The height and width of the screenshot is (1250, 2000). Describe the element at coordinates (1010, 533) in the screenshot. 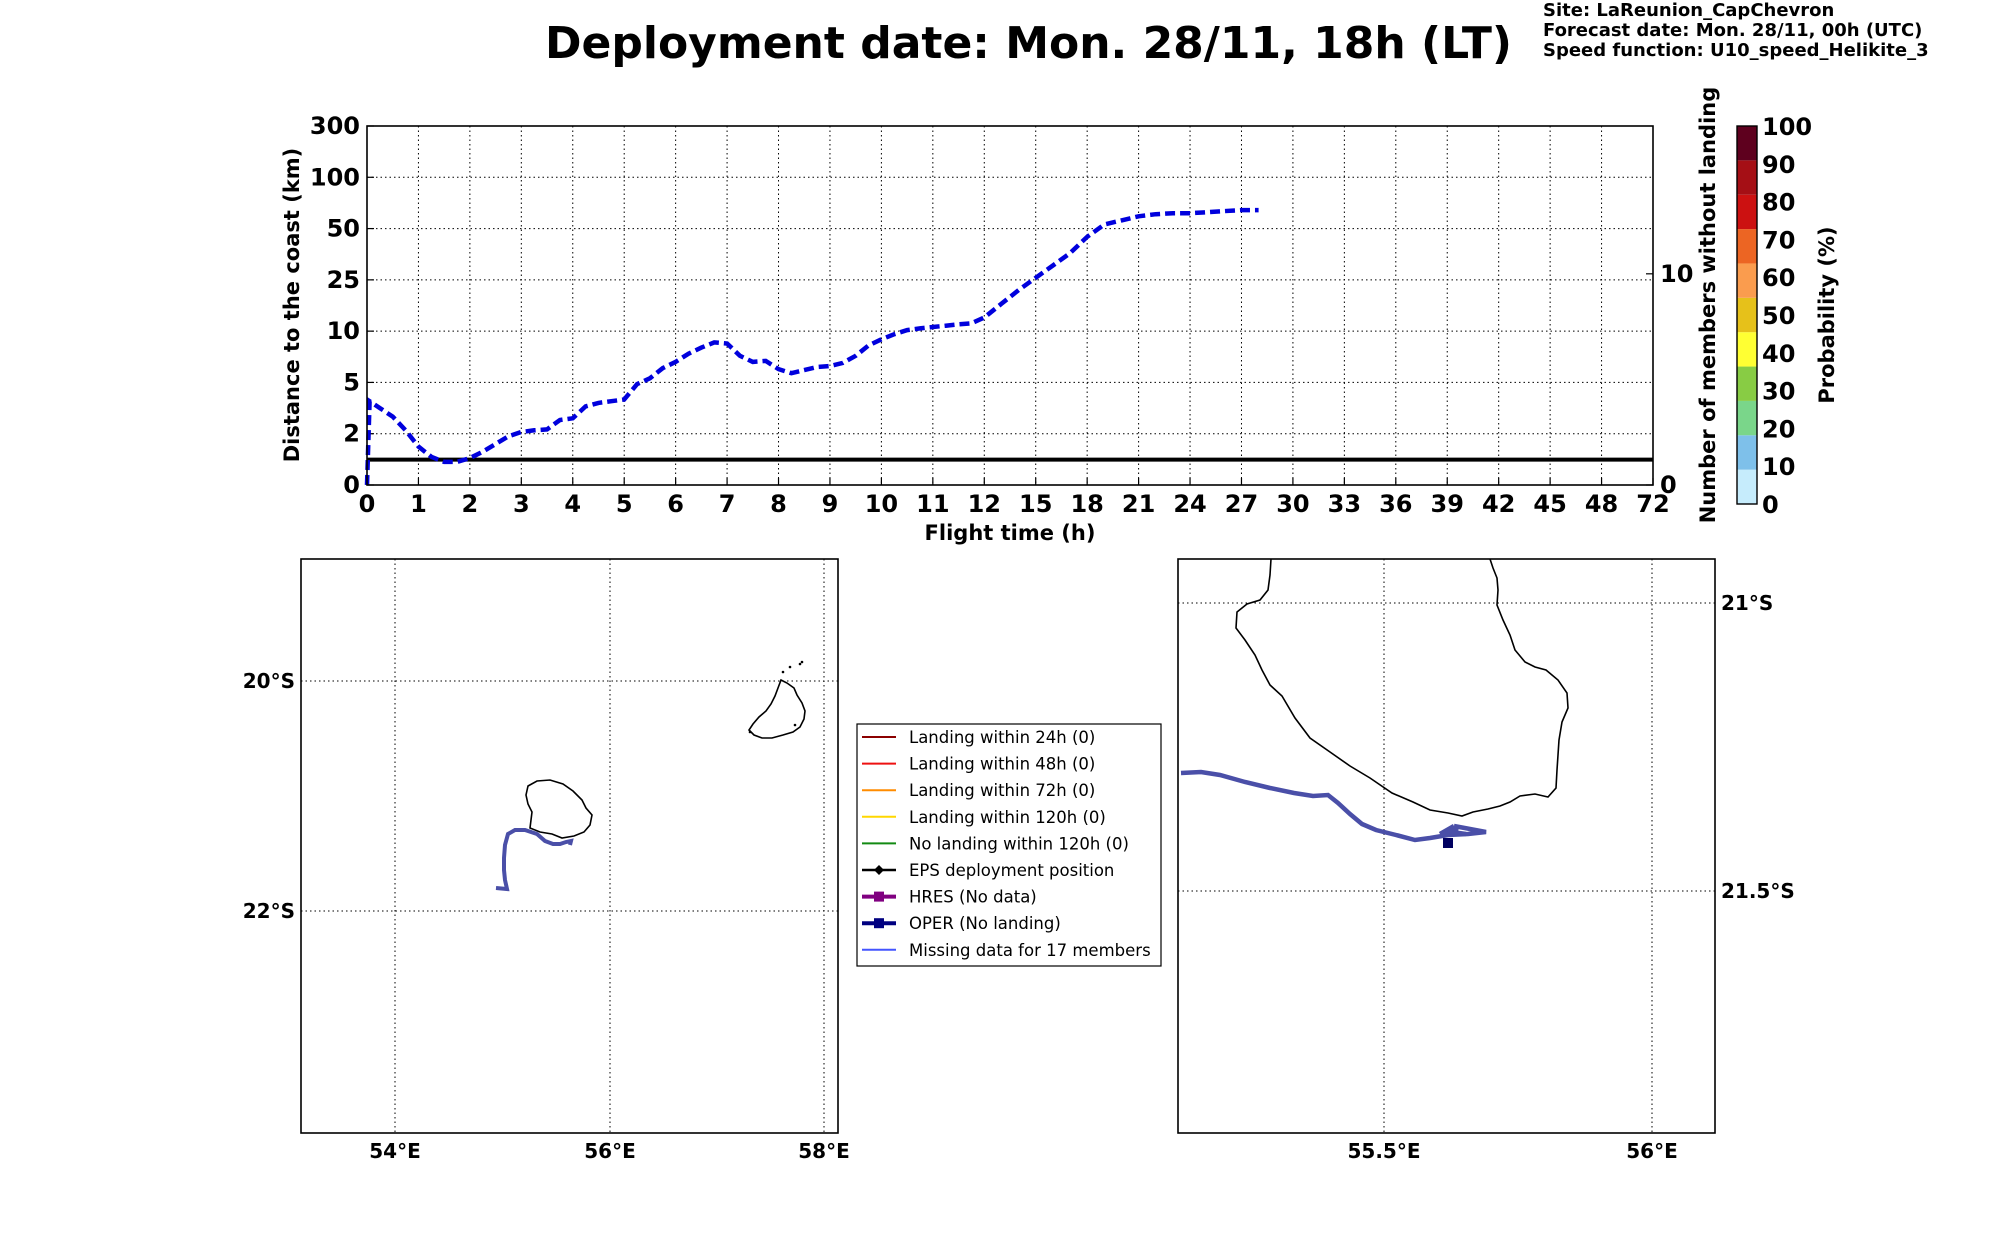

I see `x-axis-label: Flight time (h)` at that location.